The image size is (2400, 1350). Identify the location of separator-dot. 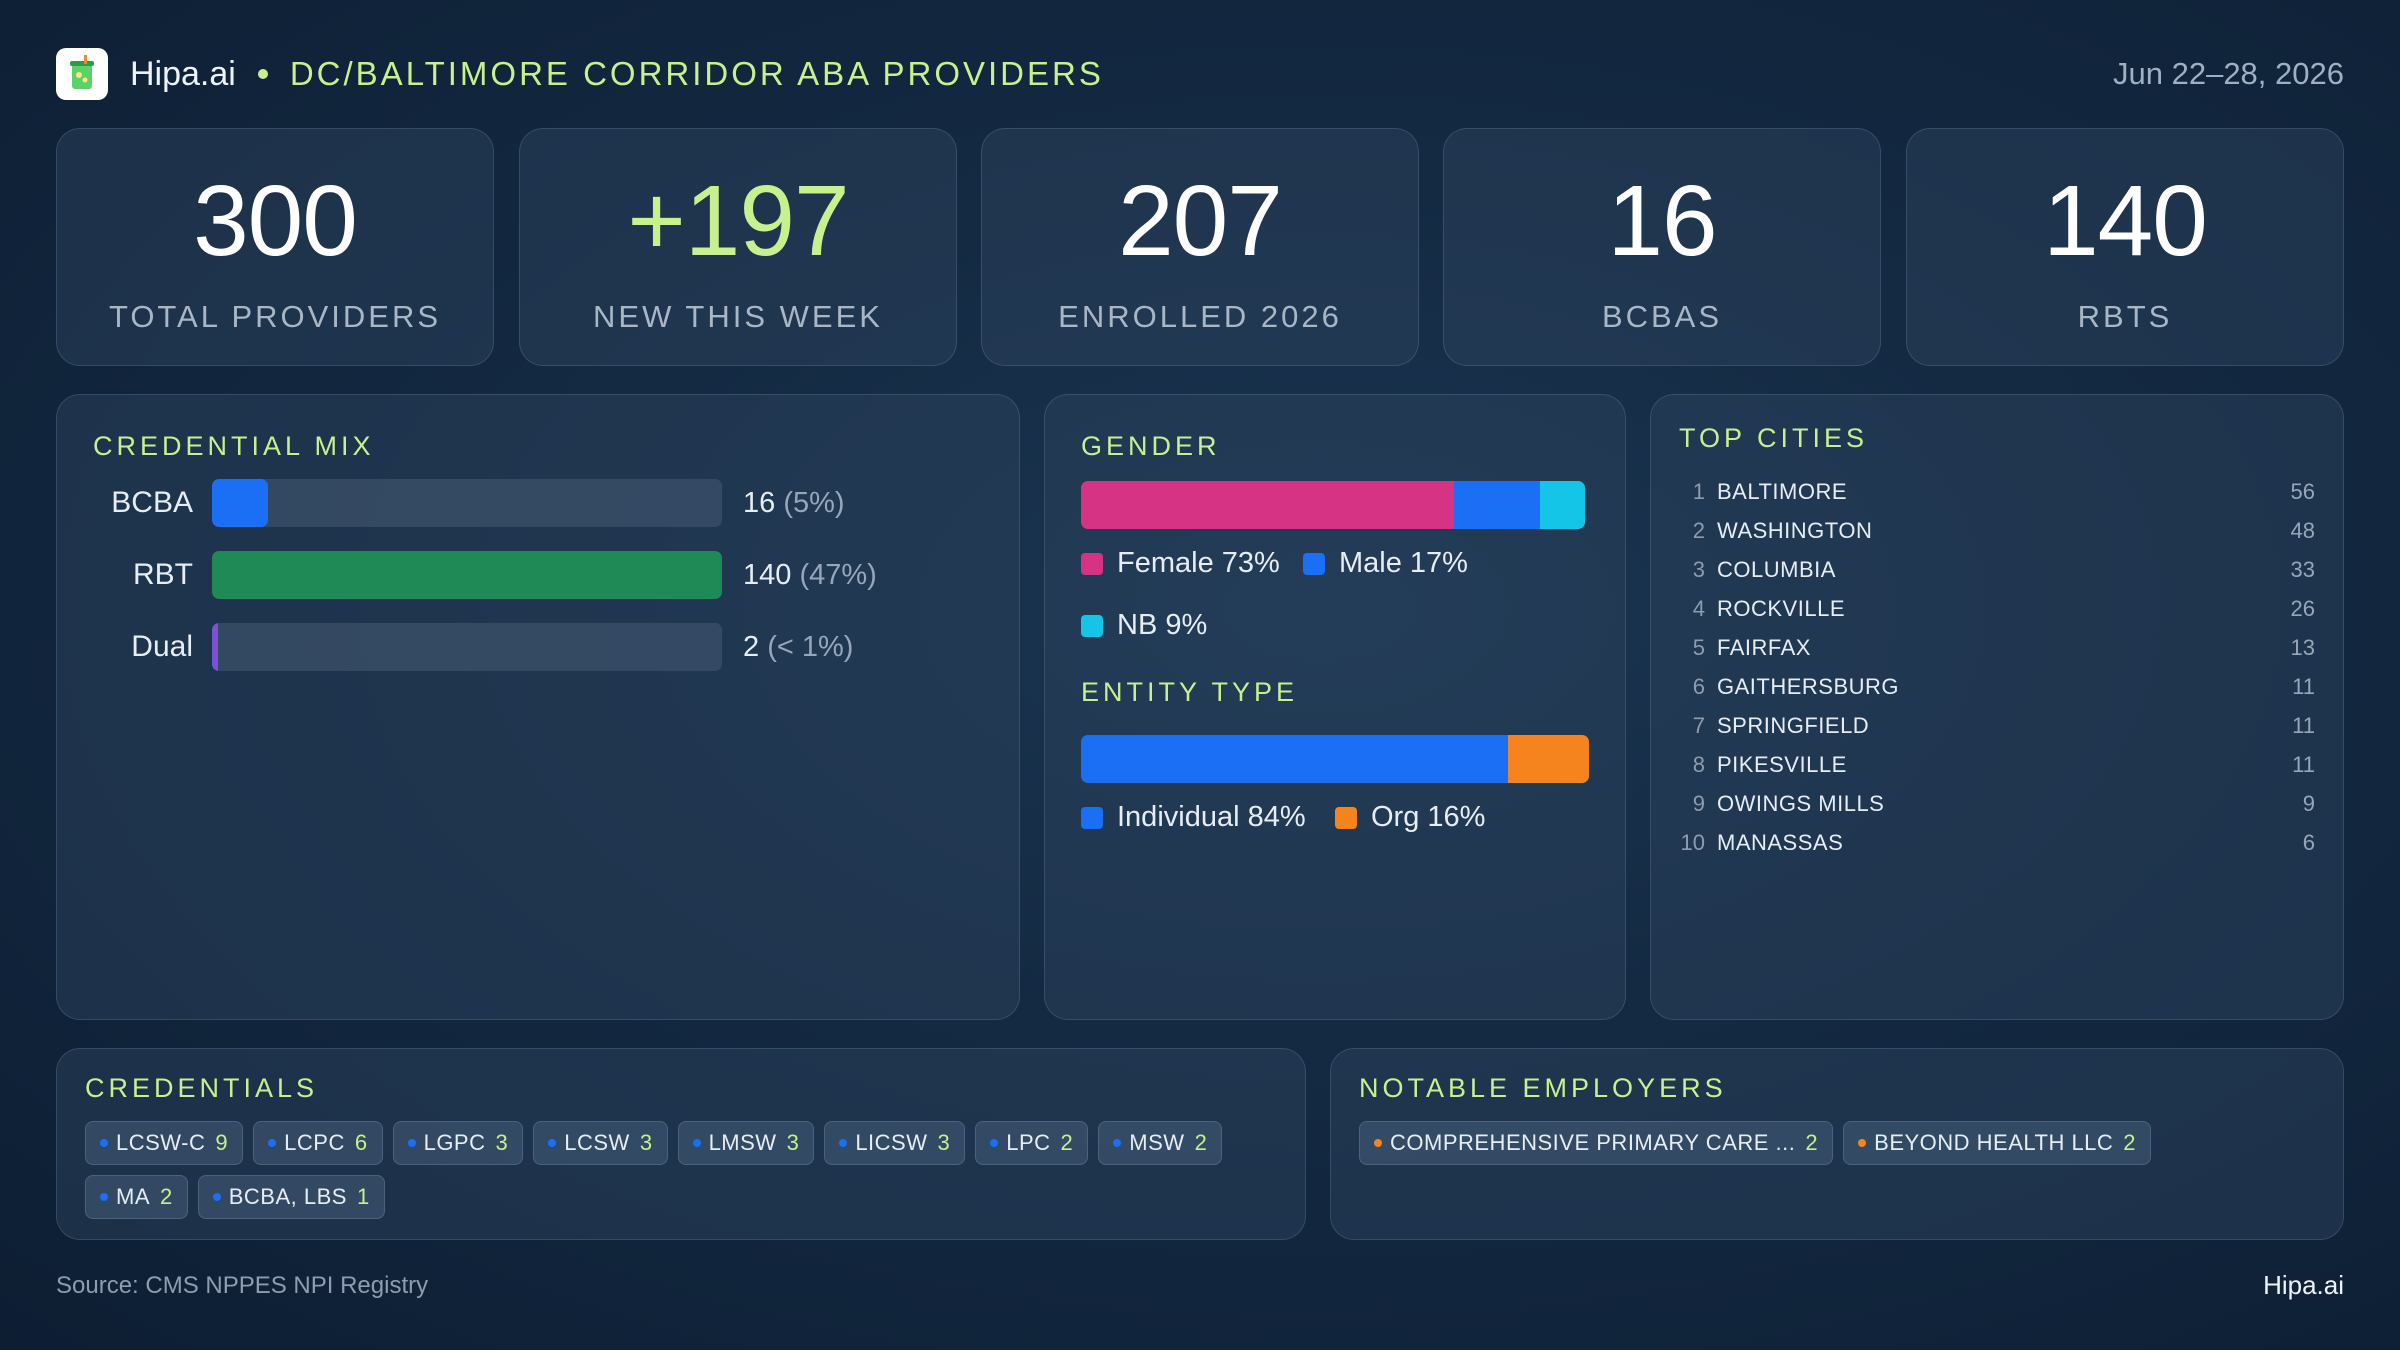
(262, 74).